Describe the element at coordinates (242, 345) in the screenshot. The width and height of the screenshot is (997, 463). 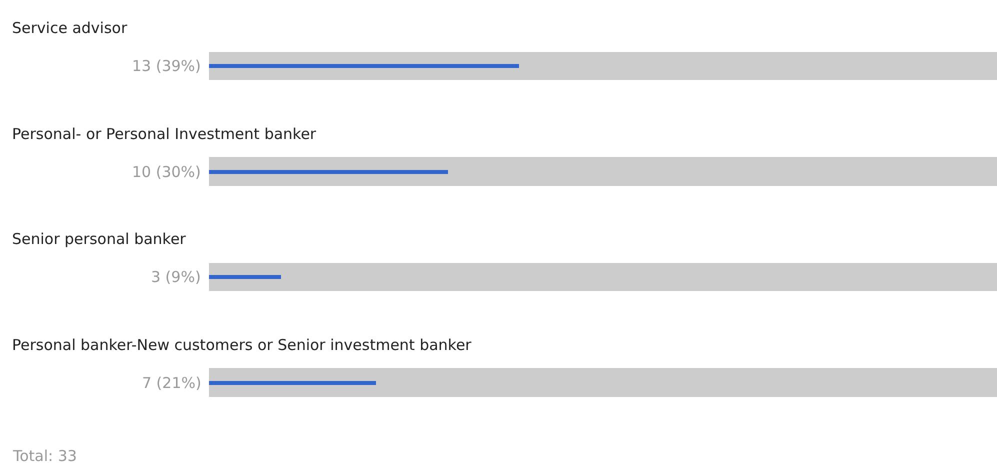
I see `y-tick-label: Personal banker-New customers or Senior investment banker` at that location.